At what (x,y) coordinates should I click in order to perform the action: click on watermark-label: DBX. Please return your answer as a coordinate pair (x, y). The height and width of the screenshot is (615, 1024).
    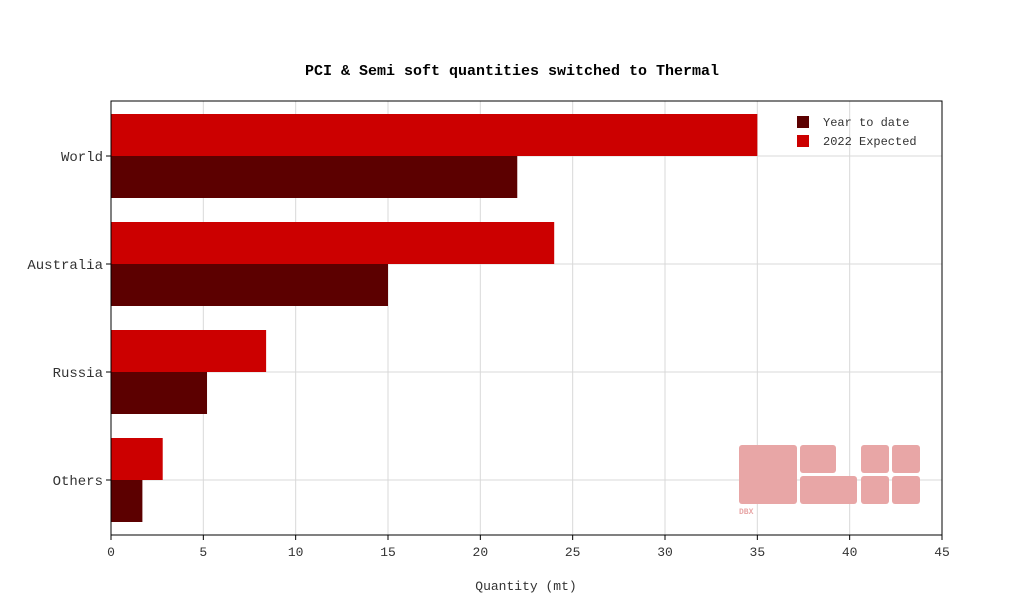
    Looking at the image, I should click on (746, 512).